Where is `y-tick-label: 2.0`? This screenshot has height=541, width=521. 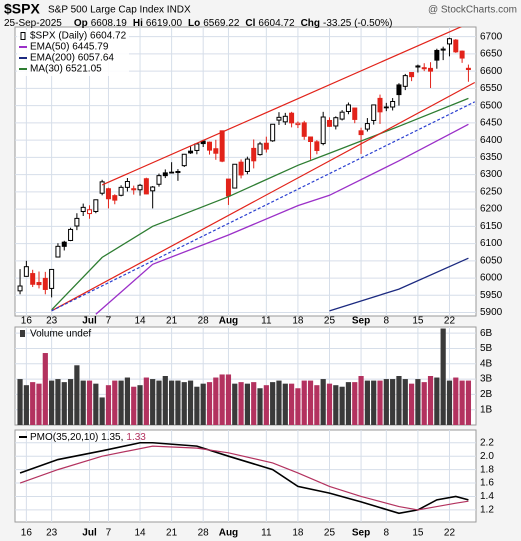
y-tick-label: 2.0 is located at coordinates (487, 456).